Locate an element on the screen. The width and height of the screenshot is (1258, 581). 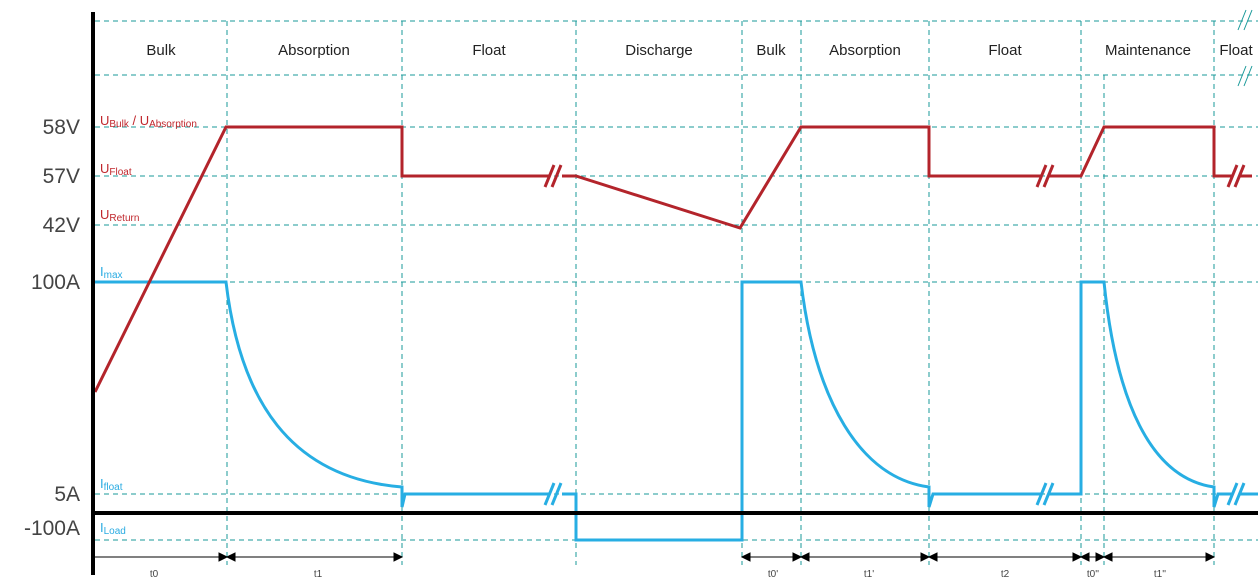
v-float-level-label: 57V is located at coordinates (61, 176).